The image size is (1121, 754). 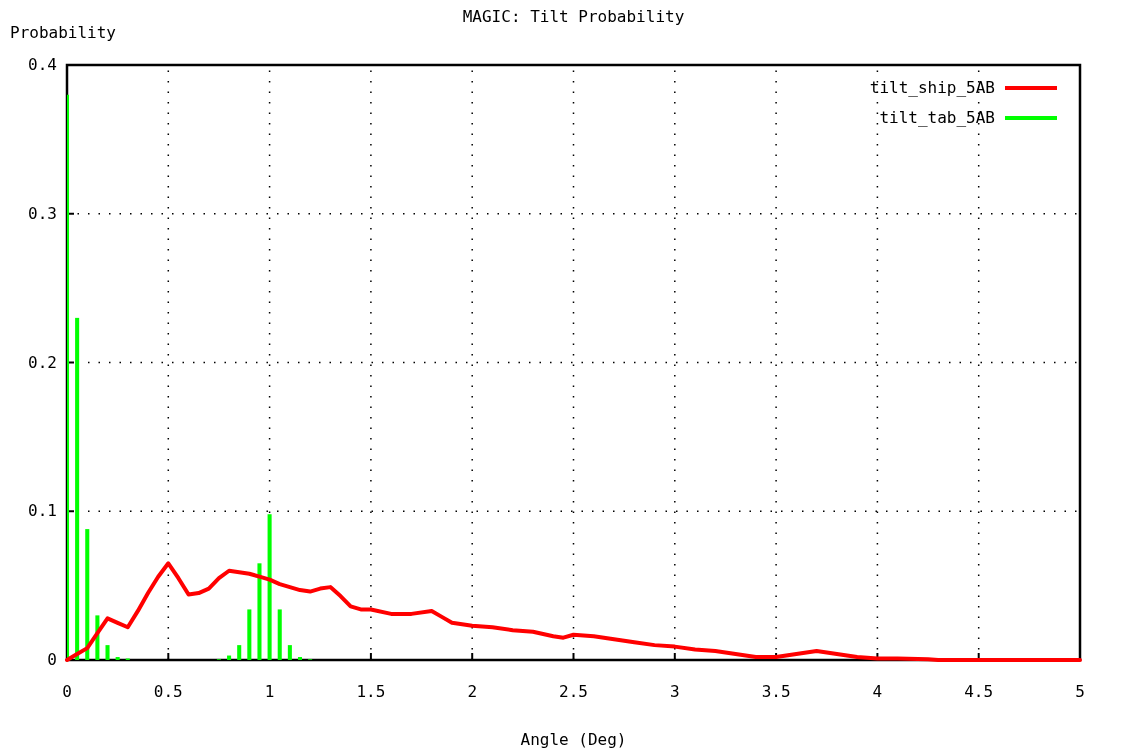 What do you see at coordinates (371, 691) in the screenshot?
I see `x-tick-label: 1.5` at bounding box center [371, 691].